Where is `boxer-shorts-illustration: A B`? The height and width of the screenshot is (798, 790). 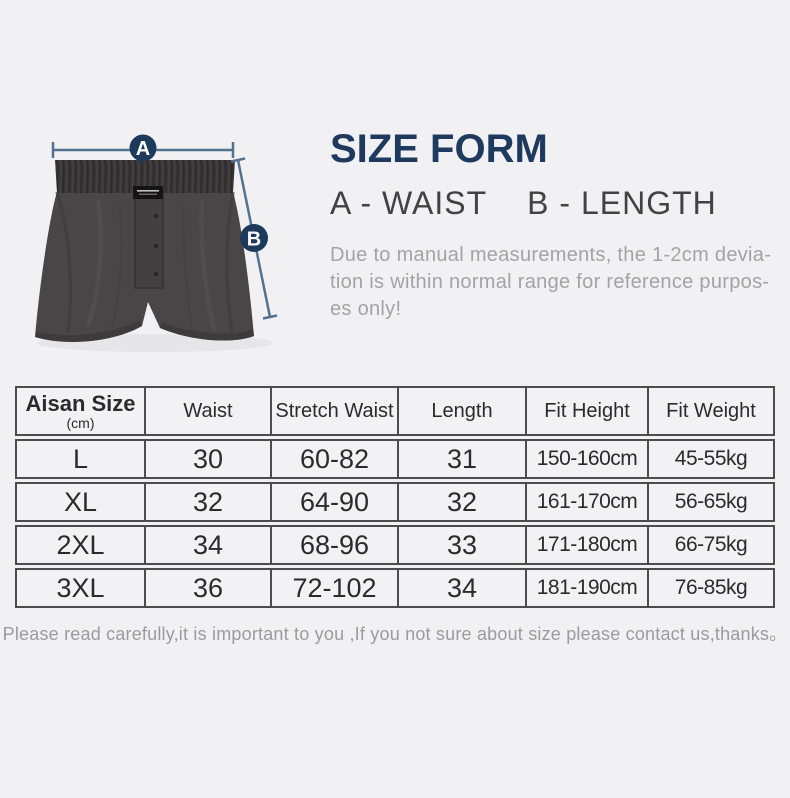 boxer-shorts-illustration: A B is located at coordinates (156, 243).